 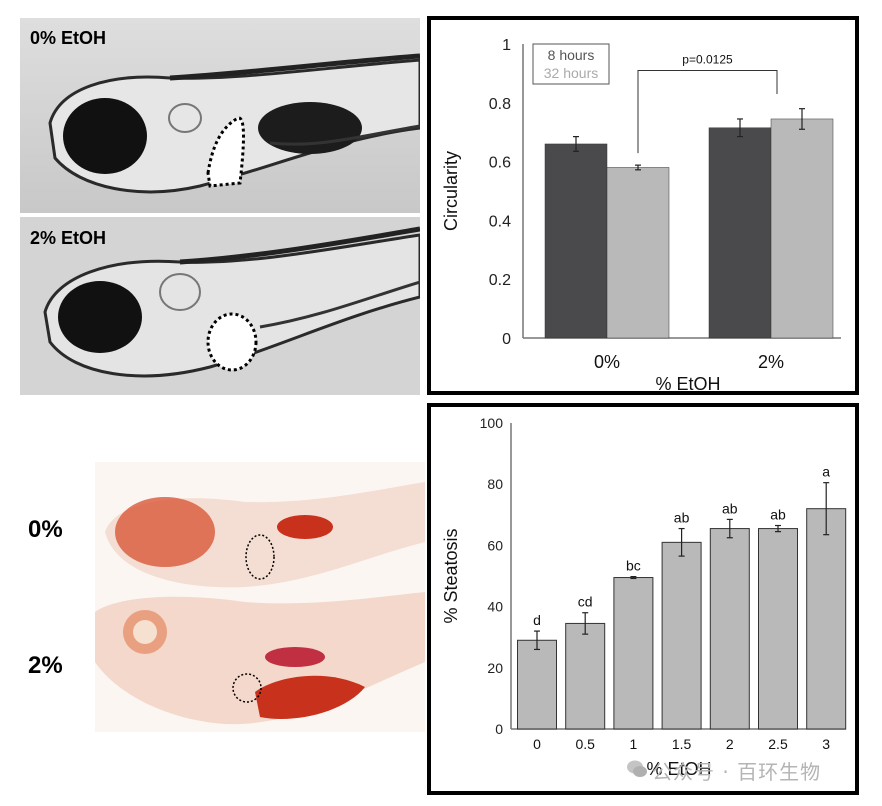 I want to click on larva-2pct-drawing, so click(x=220, y=306).